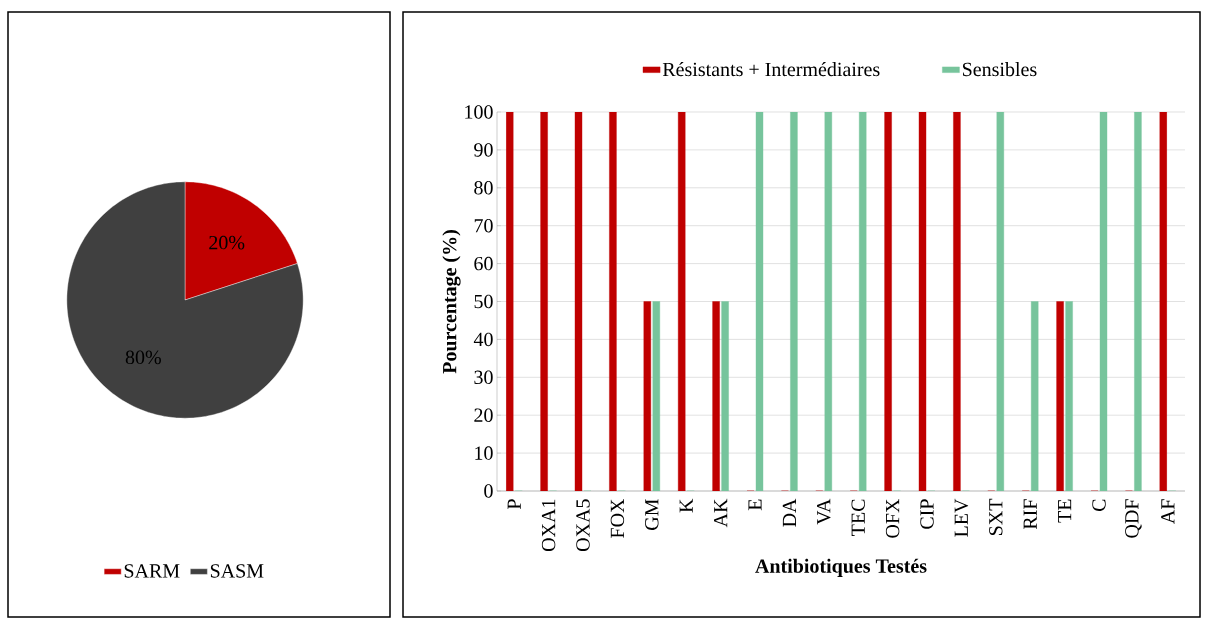 The height and width of the screenshot is (619, 1205). Describe the element at coordinates (961, 517) in the screenshot. I see `x-tick-label: LEV` at that location.